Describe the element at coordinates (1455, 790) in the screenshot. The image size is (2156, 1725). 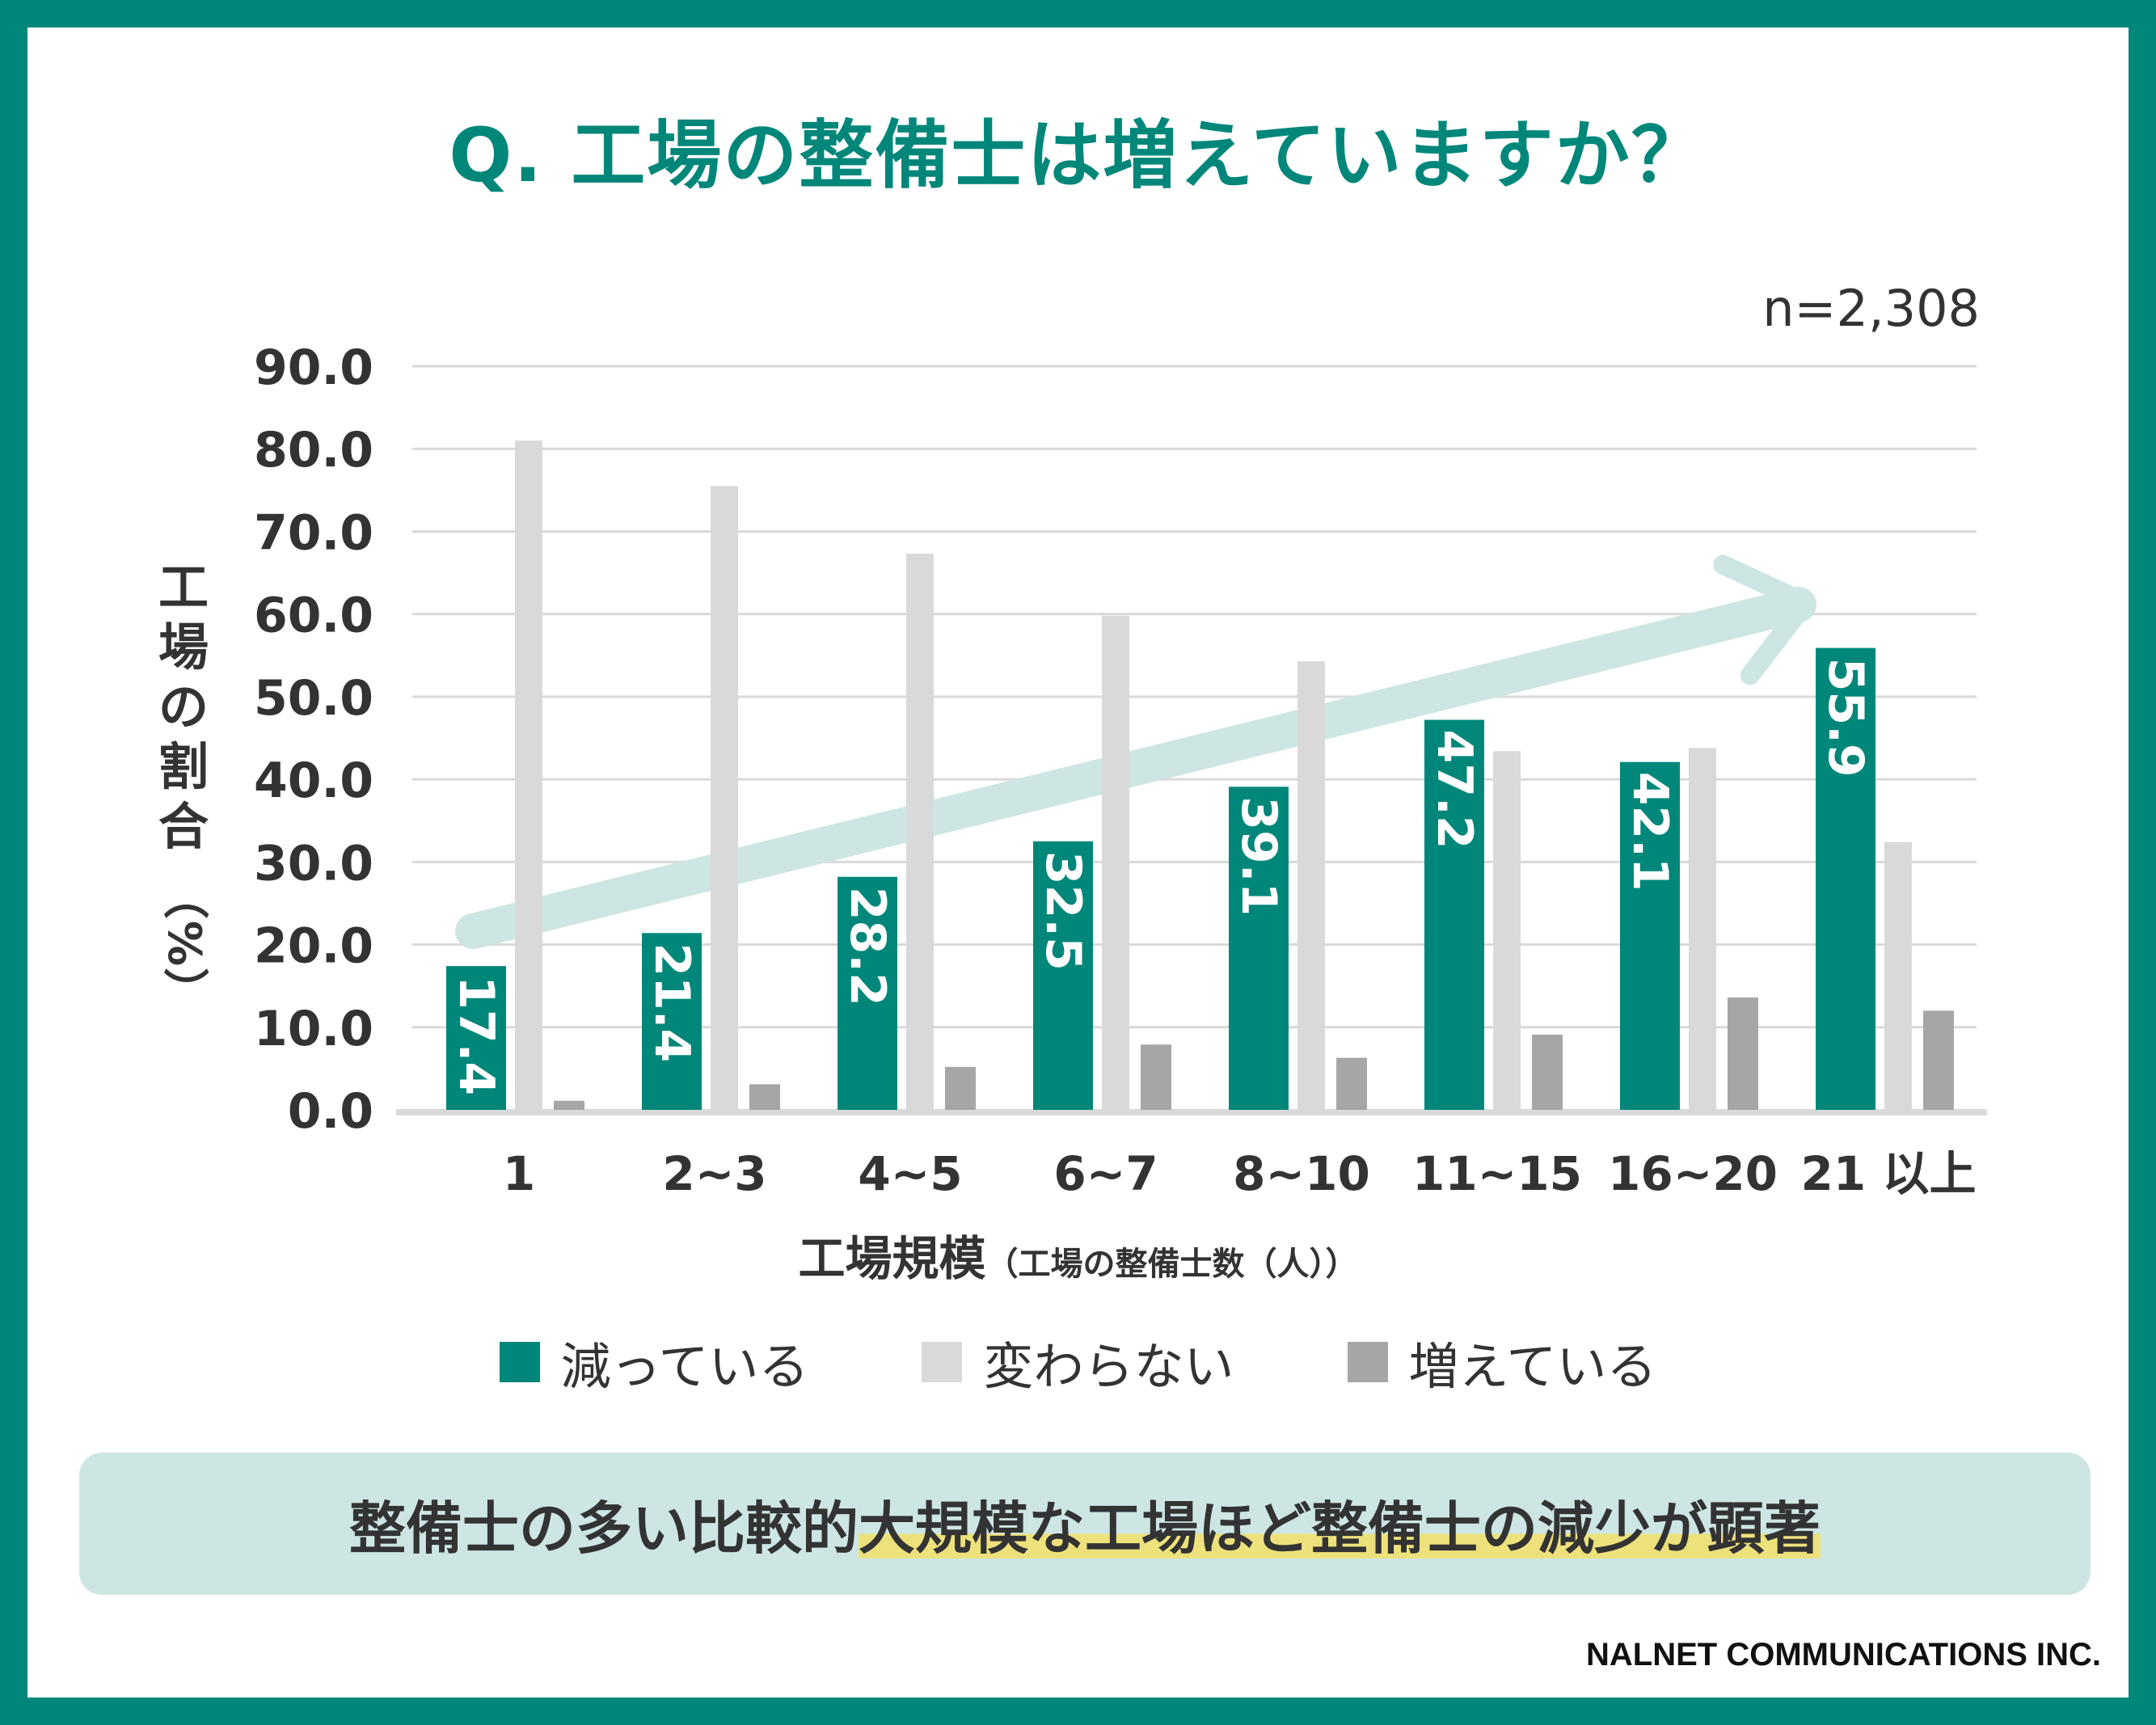
I see `bar-value-label: 47.2` at that location.